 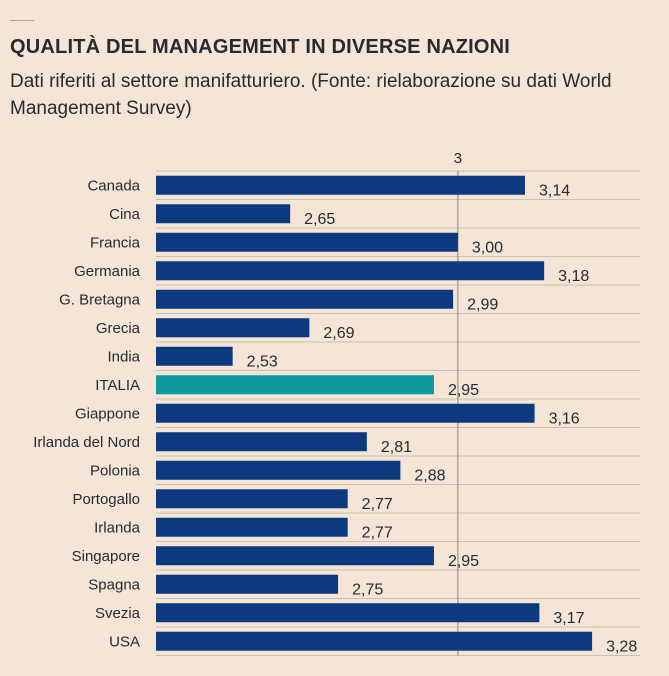 What do you see at coordinates (367, 589) in the screenshot?
I see `value-label: 2,75` at bounding box center [367, 589].